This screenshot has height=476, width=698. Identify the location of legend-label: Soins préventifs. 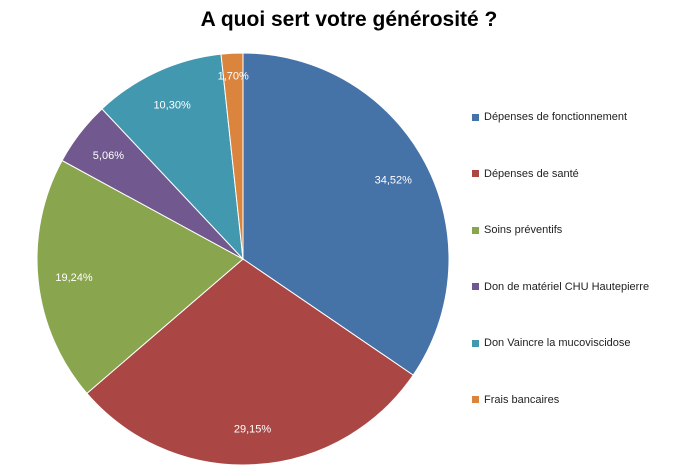
(523, 230).